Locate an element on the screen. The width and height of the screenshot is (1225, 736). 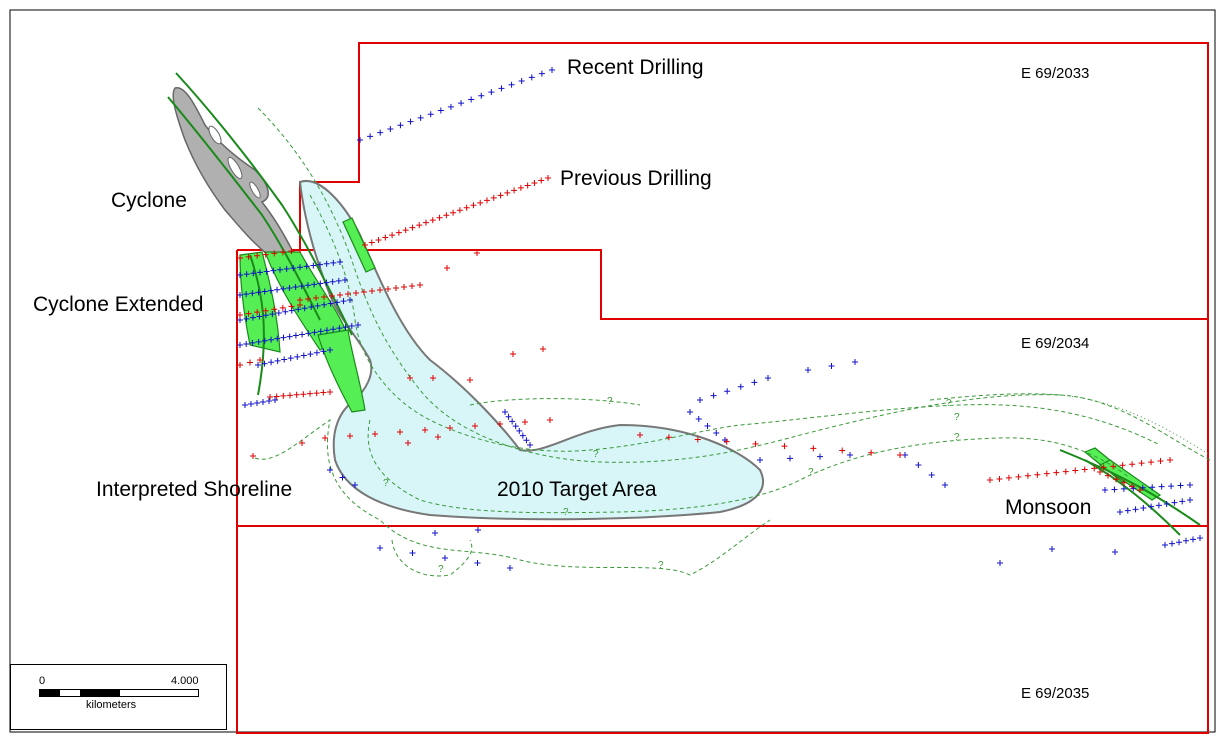
label-monsoon: Monsoon is located at coordinates (1048, 507).